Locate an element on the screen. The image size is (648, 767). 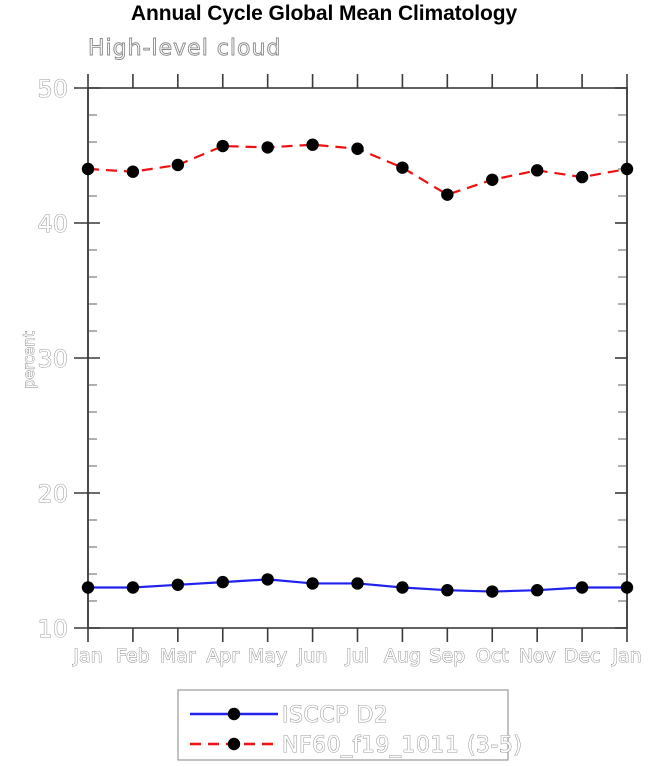
y-tick-label: 30 is located at coordinates (52, 359).